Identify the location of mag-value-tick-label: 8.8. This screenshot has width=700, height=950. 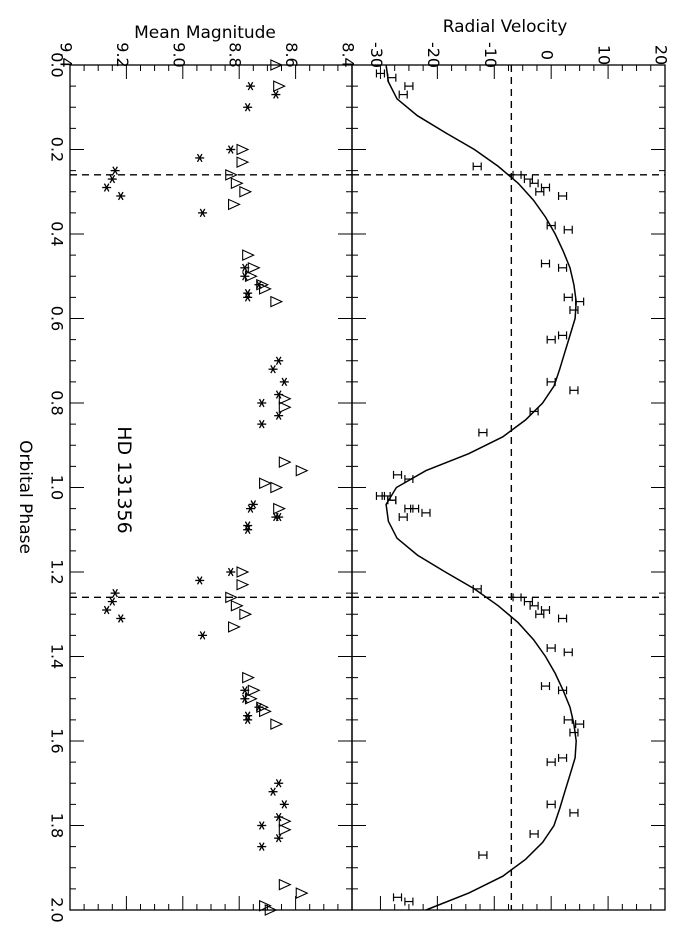
(235, 54).